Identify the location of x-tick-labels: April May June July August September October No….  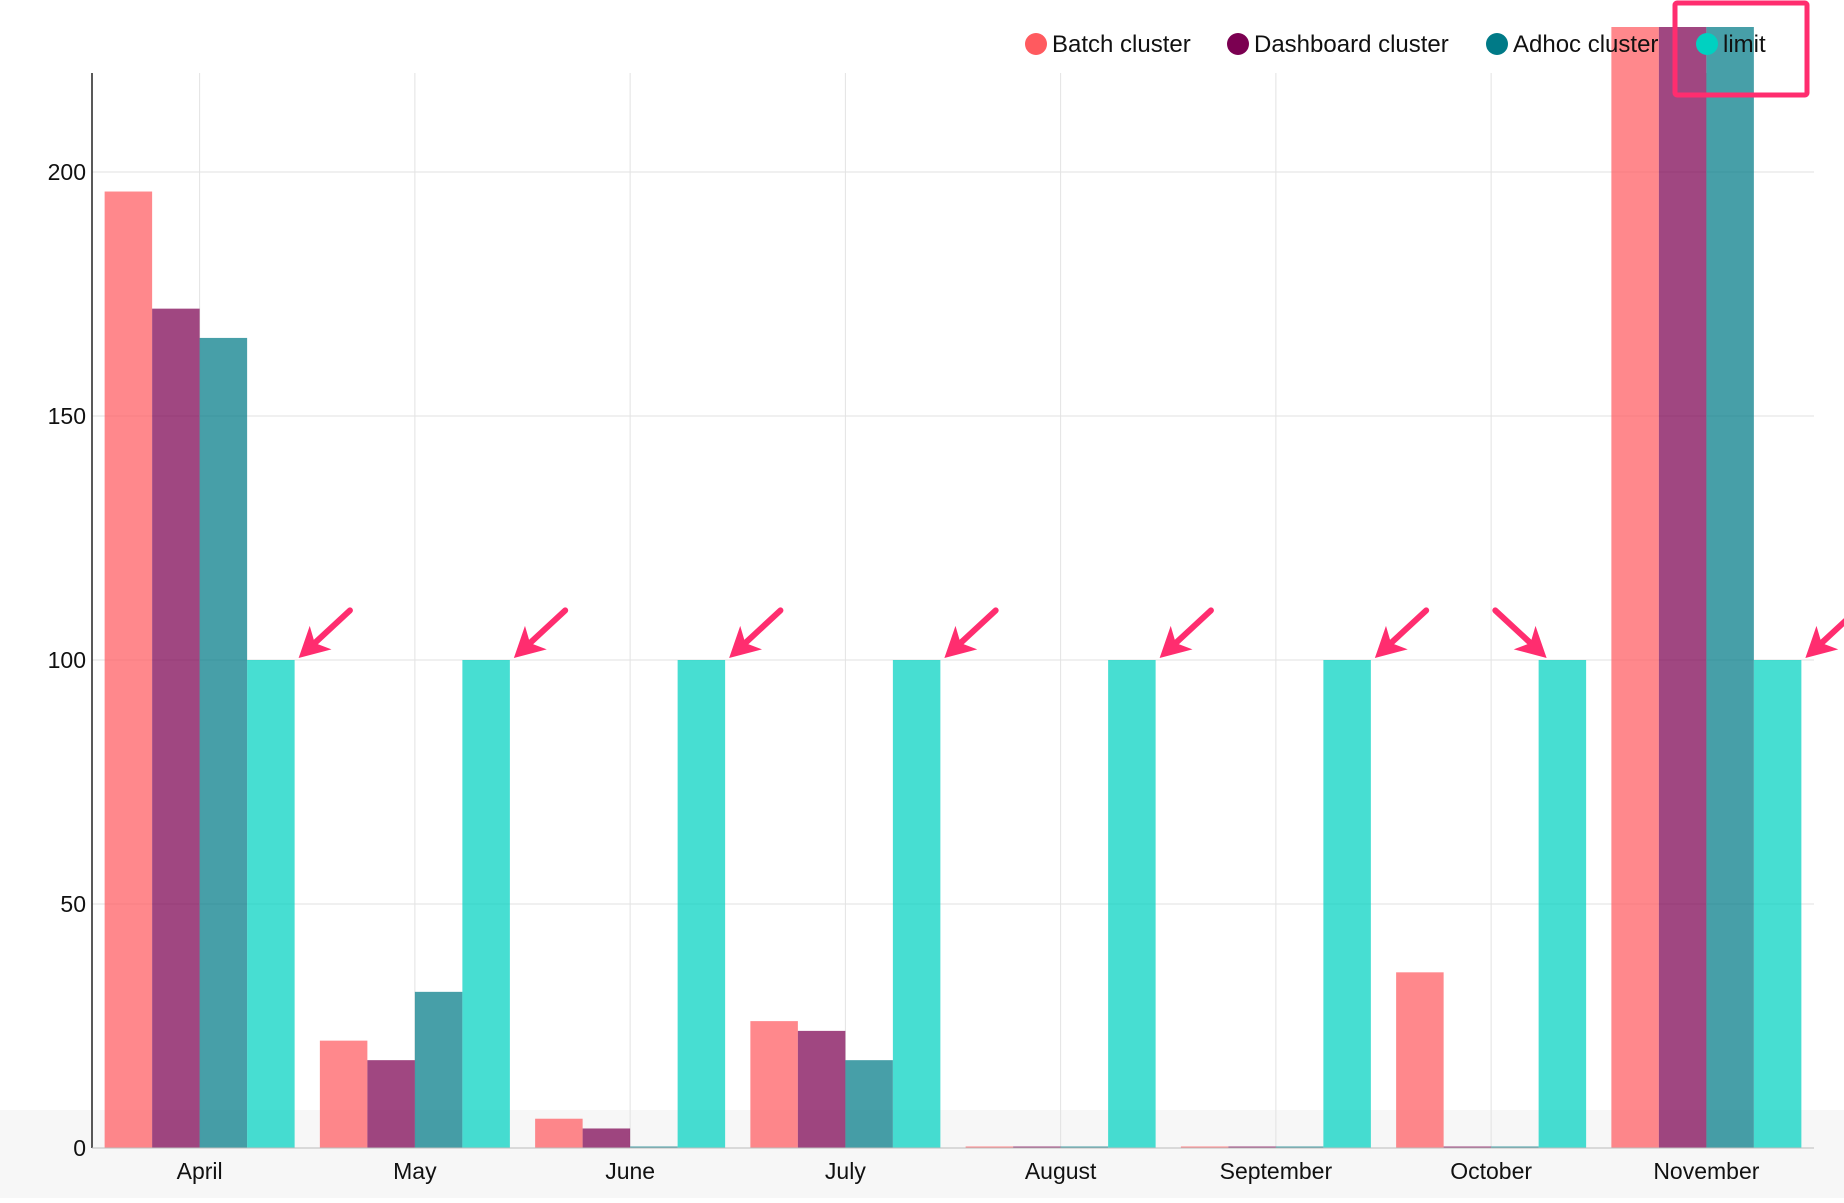
(968, 1171).